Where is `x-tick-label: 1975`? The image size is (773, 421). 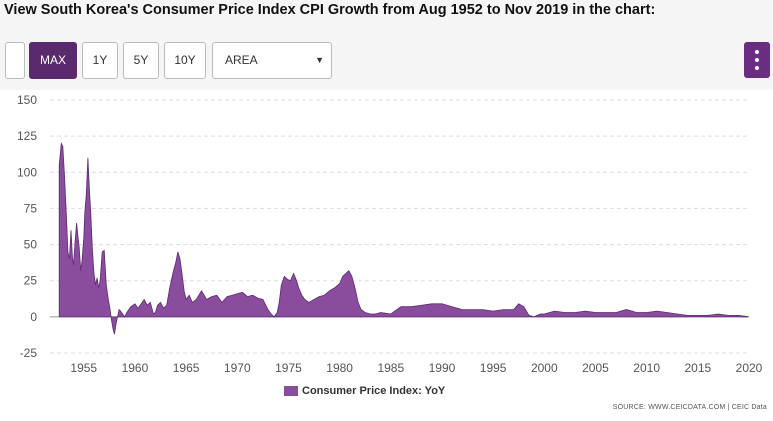 x-tick-label: 1975 is located at coordinates (288, 368).